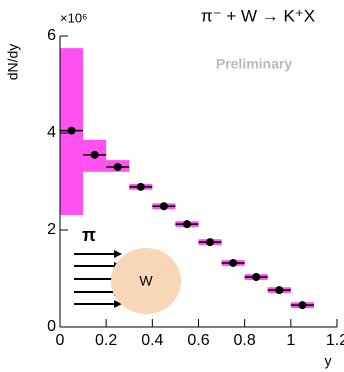  I want to click on beam-arrows, so click(95, 279).